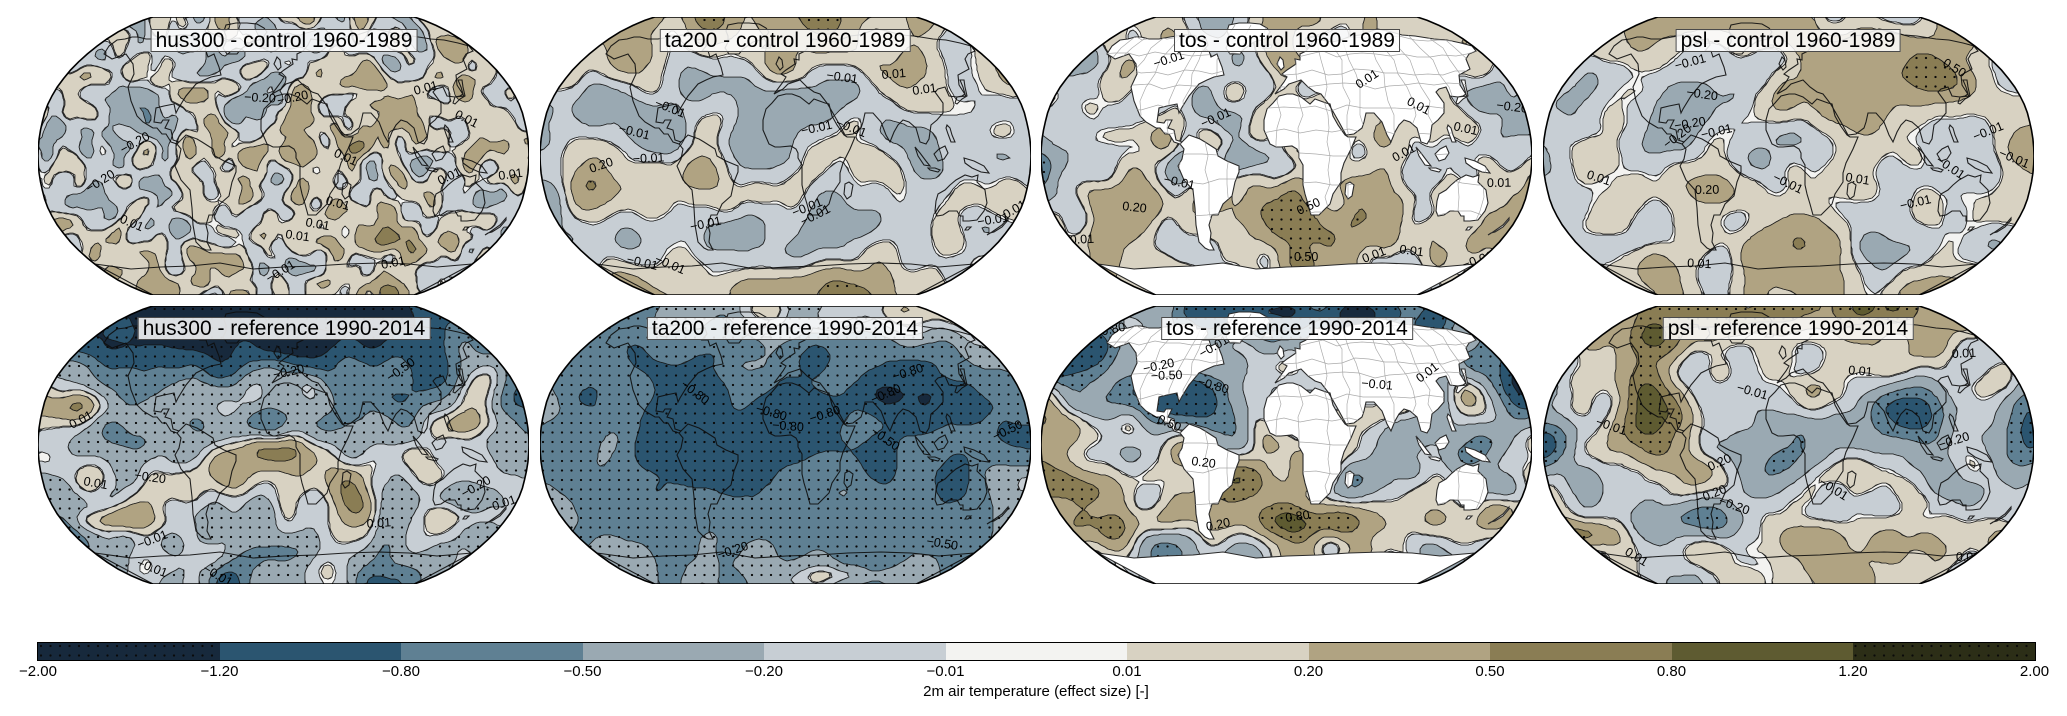  I want to click on svg-text: 0.80, so click(1298, 516).